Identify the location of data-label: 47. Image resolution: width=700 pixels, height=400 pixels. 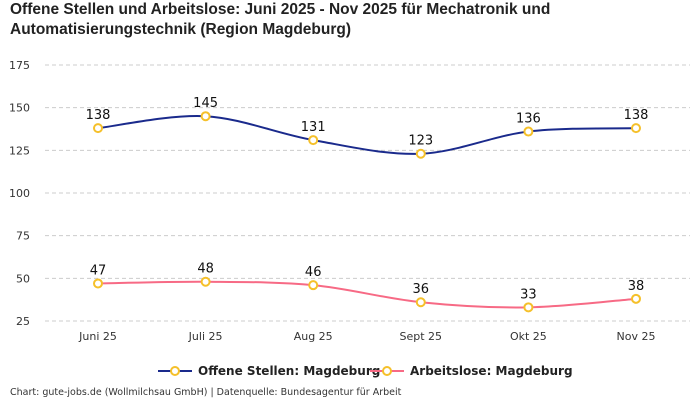
(98, 270).